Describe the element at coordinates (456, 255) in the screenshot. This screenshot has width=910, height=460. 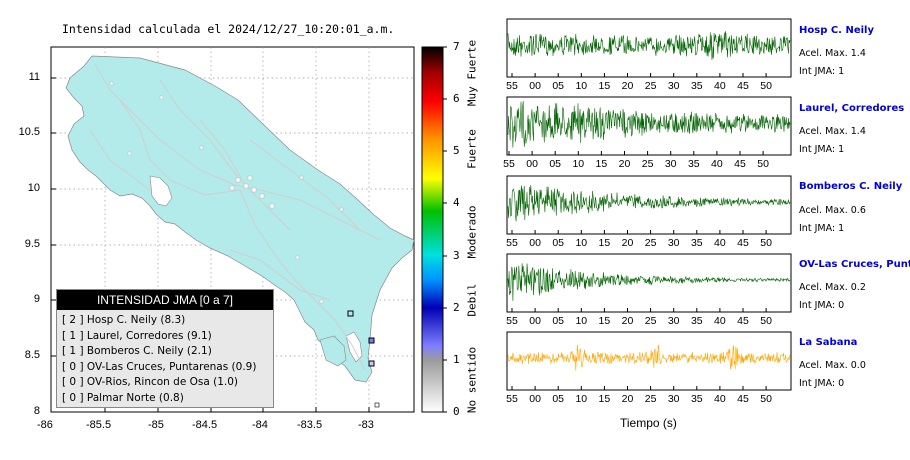
I see `colorbar-tick-3: 3` at that location.